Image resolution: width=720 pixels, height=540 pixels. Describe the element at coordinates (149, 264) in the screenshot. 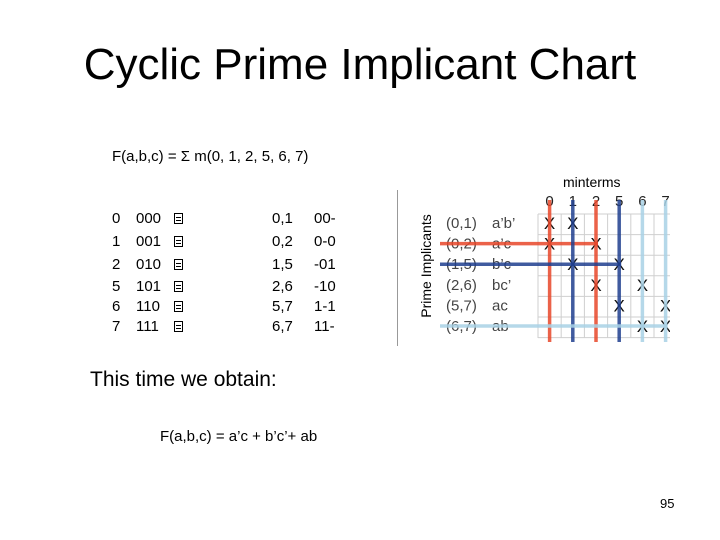

I see `minterm-bits: 010` at that location.